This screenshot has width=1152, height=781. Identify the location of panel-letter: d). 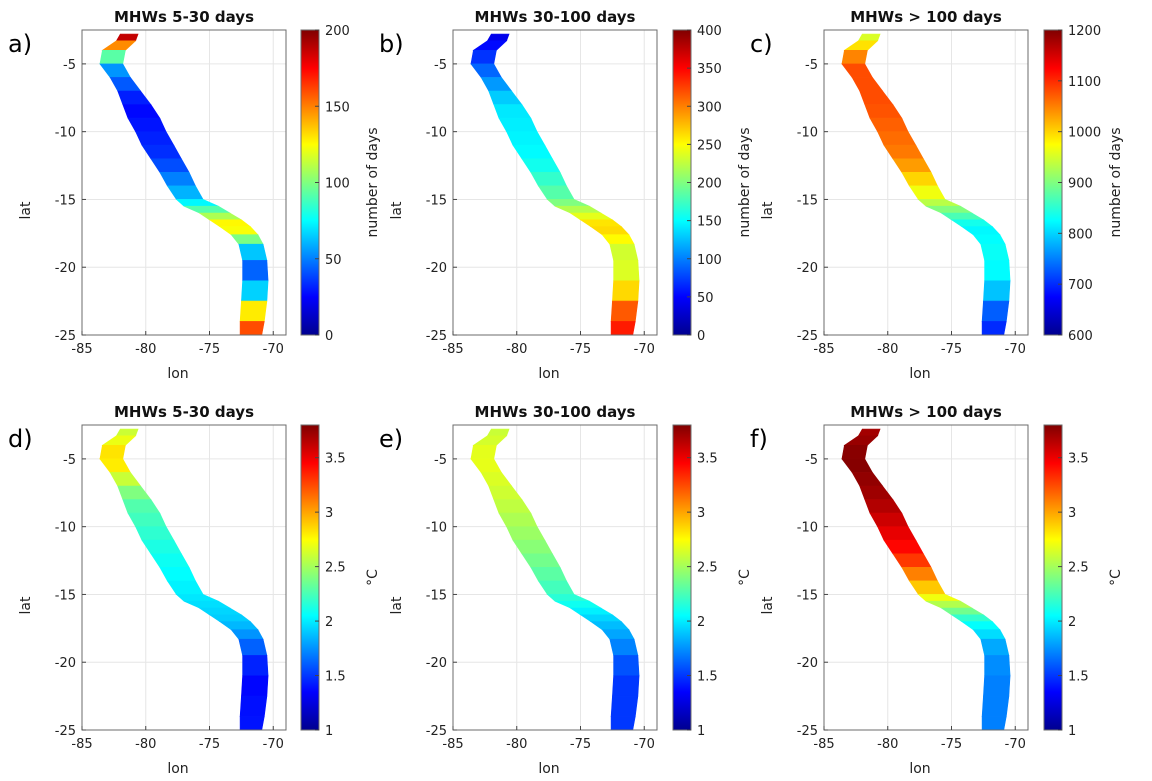
(20, 439).